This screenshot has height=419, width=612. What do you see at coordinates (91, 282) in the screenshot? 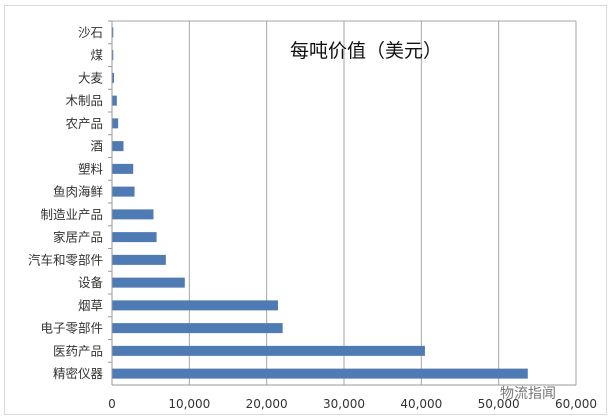
I see `category-label: 设备` at bounding box center [91, 282].